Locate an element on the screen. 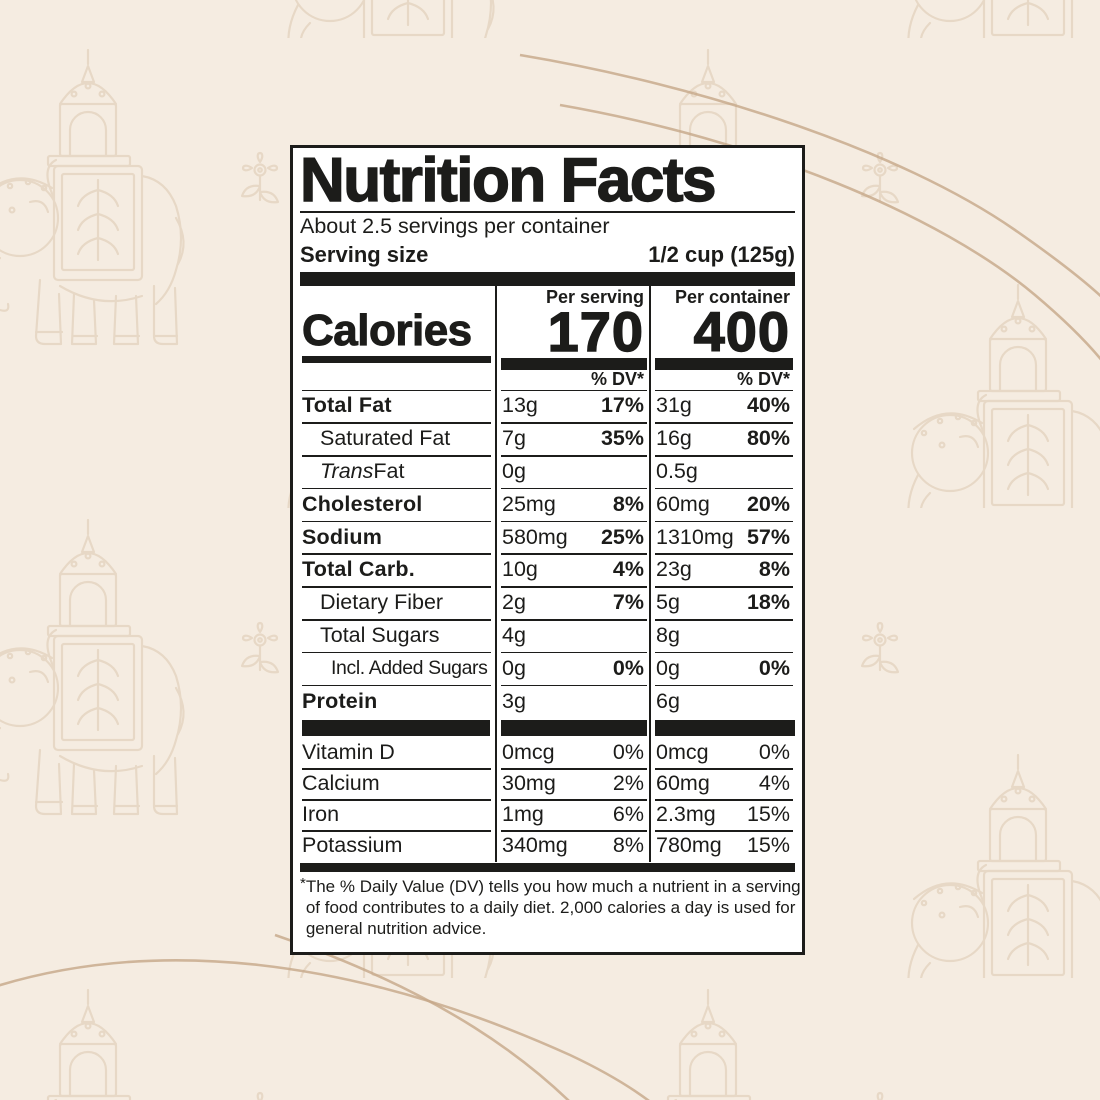  vitamin-row: Vitamin D 0mcg 0% 0mcg 0% is located at coordinates (547, 752).